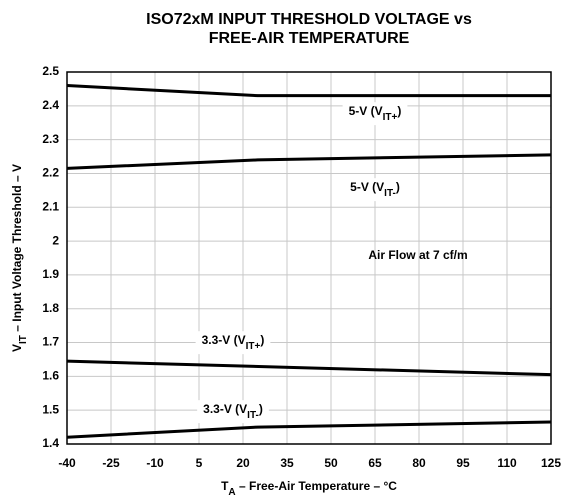 The image size is (577, 498). What do you see at coordinates (111, 463) in the screenshot?
I see `x-tick-label: -25` at bounding box center [111, 463].